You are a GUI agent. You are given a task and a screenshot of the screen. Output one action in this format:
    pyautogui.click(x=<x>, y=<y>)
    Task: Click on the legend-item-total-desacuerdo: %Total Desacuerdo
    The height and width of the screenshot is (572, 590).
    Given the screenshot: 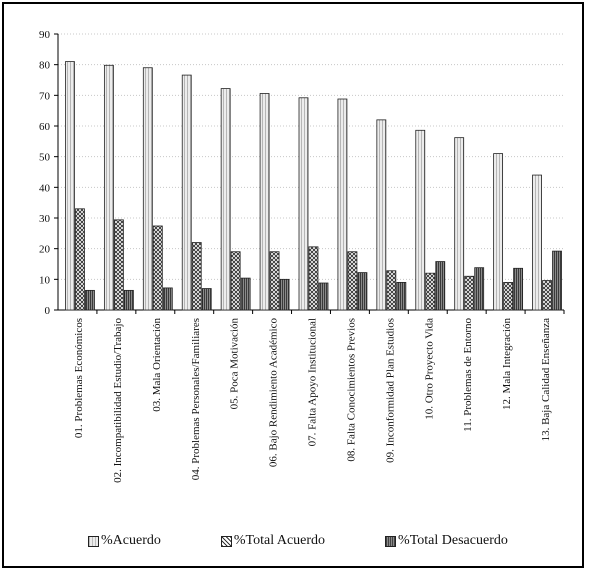 What is the action you would take?
    pyautogui.click(x=446, y=541)
    